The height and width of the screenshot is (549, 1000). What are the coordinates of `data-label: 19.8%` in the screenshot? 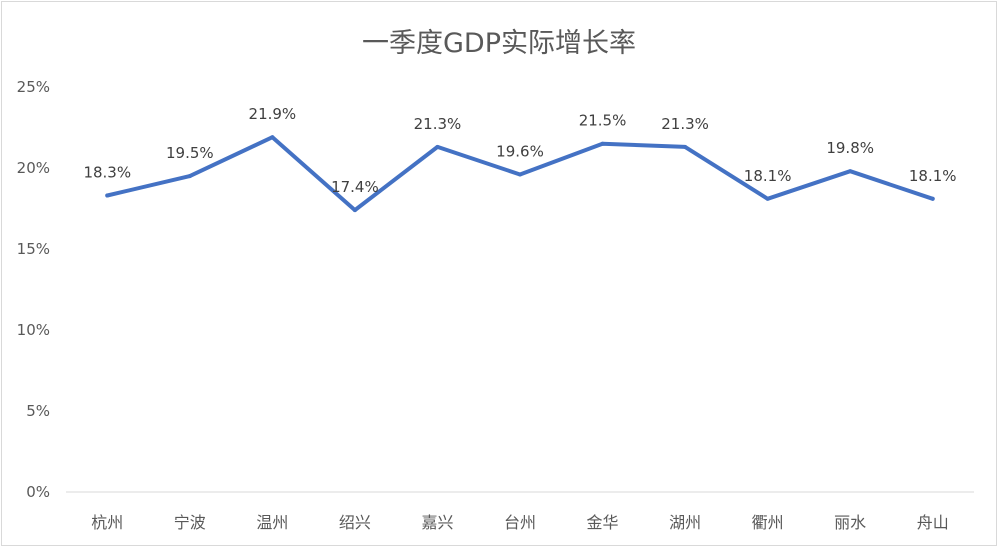 It's located at (850, 148).